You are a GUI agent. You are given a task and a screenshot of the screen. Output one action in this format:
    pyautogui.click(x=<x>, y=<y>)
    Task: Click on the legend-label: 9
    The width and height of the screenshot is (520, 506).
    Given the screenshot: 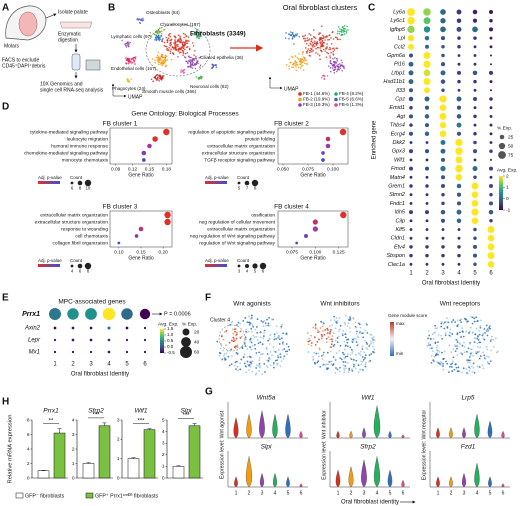 What is the action you would take?
    pyautogui.click(x=255, y=188)
    